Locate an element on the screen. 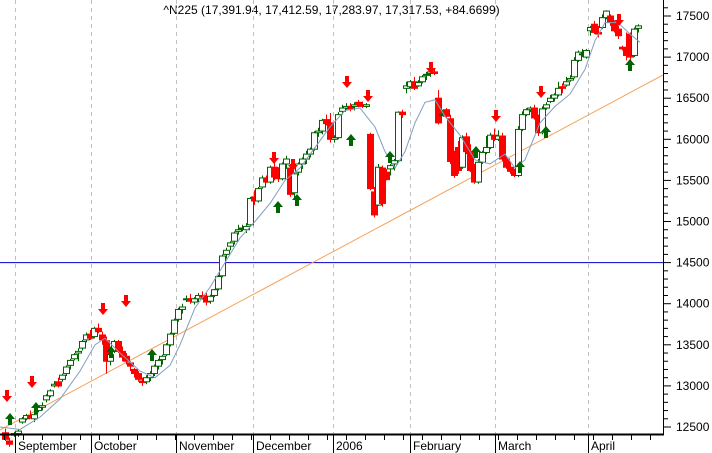 The height and width of the screenshot is (453, 712). y-tick-label: 13500 is located at coordinates (693, 345).